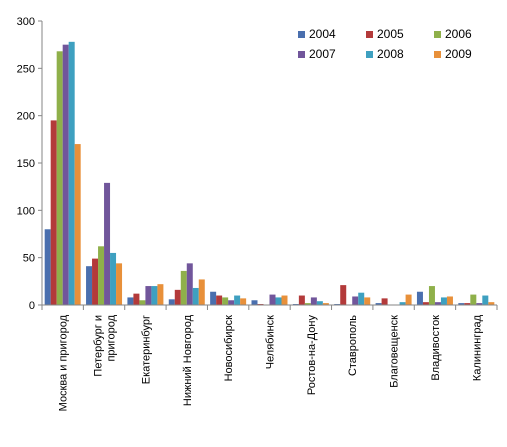  I want to click on legend-item-2008: 2008, so click(385, 54).